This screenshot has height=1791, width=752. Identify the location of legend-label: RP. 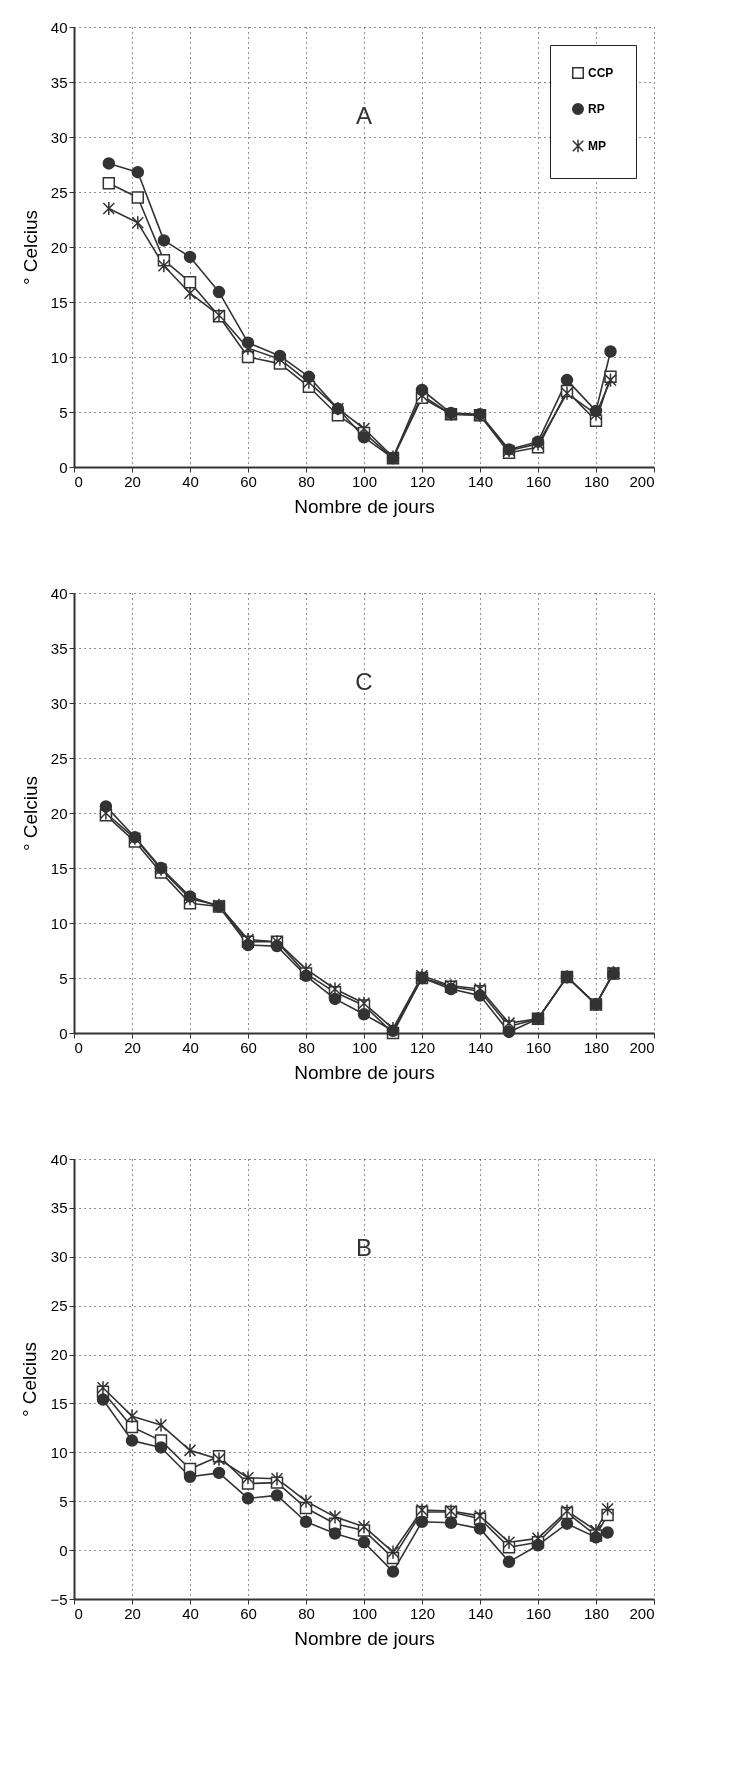
(596, 109).